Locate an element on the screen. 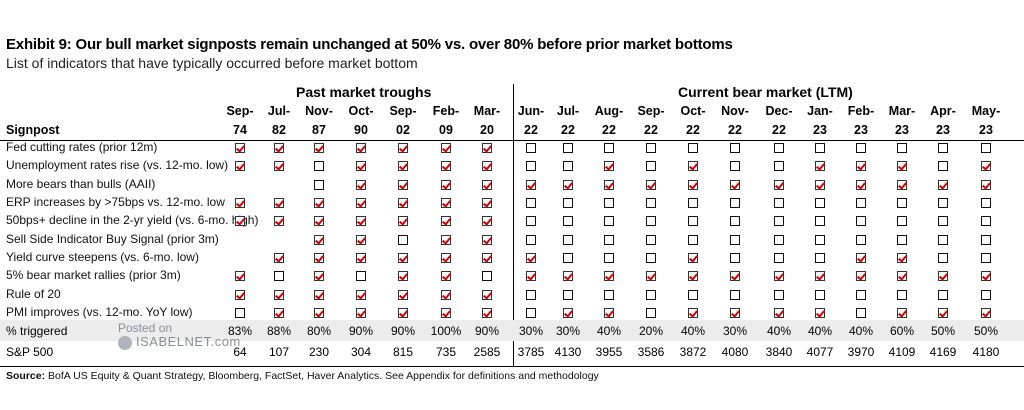  sp500-value: 4180 is located at coordinates (986, 352).